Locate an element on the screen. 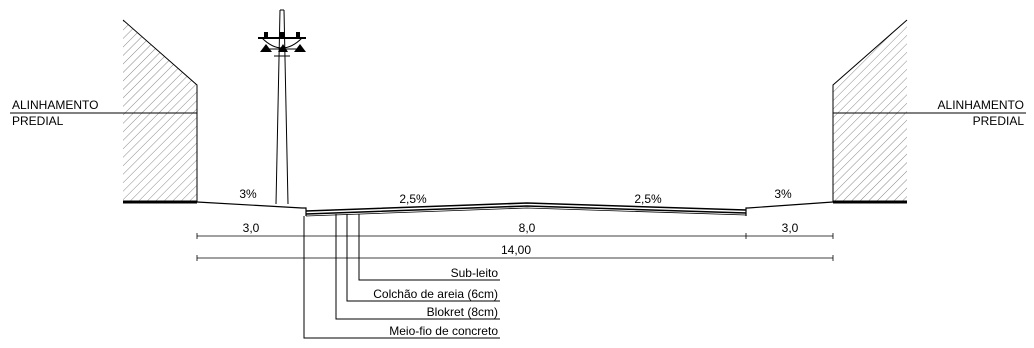  dim-sidewalk-right: 3,0 is located at coordinates (790, 228).